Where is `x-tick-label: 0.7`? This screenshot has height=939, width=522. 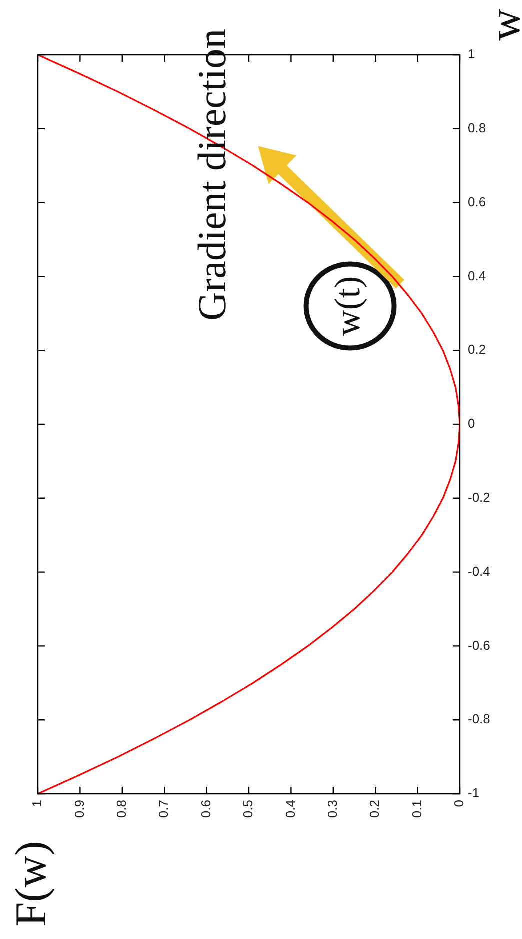
x-tick-label: 0.7 is located at coordinates (164, 809).